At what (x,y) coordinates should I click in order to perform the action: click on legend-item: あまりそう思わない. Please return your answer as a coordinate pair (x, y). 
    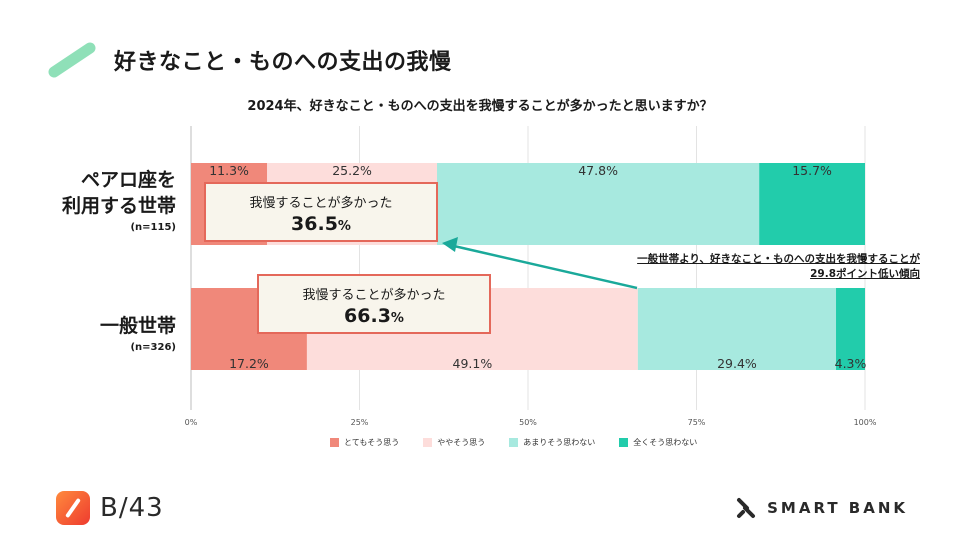
    Looking at the image, I should click on (552, 442).